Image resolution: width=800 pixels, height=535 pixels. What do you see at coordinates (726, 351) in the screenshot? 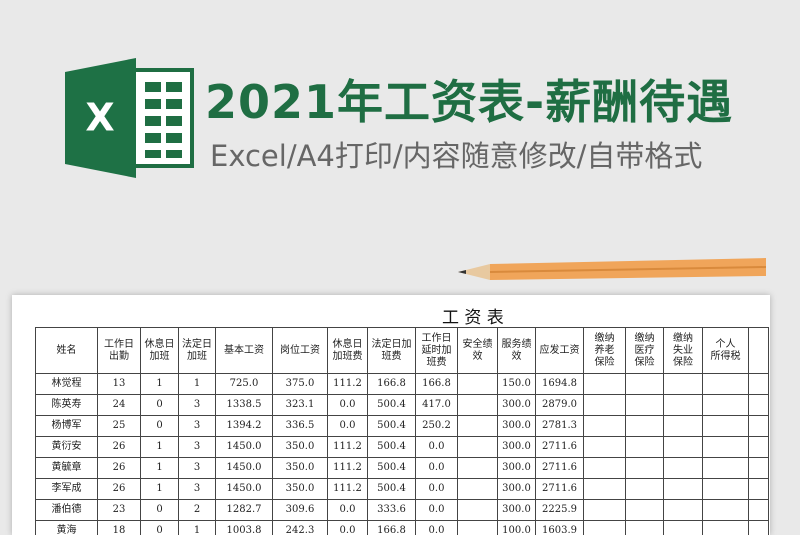
I see `header-cell: 个人 所得税` at bounding box center [726, 351].